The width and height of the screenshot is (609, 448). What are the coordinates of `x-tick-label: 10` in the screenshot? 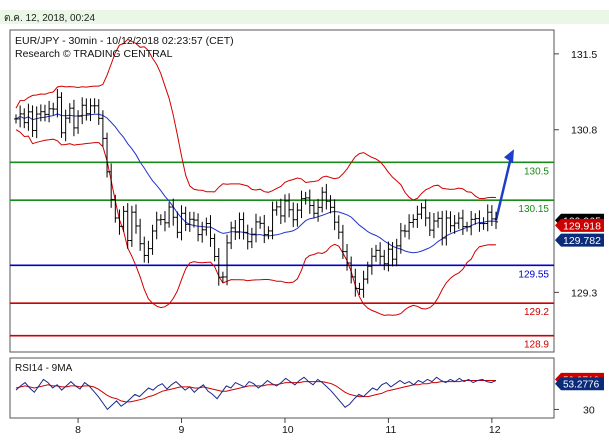 It's located at (288, 430).